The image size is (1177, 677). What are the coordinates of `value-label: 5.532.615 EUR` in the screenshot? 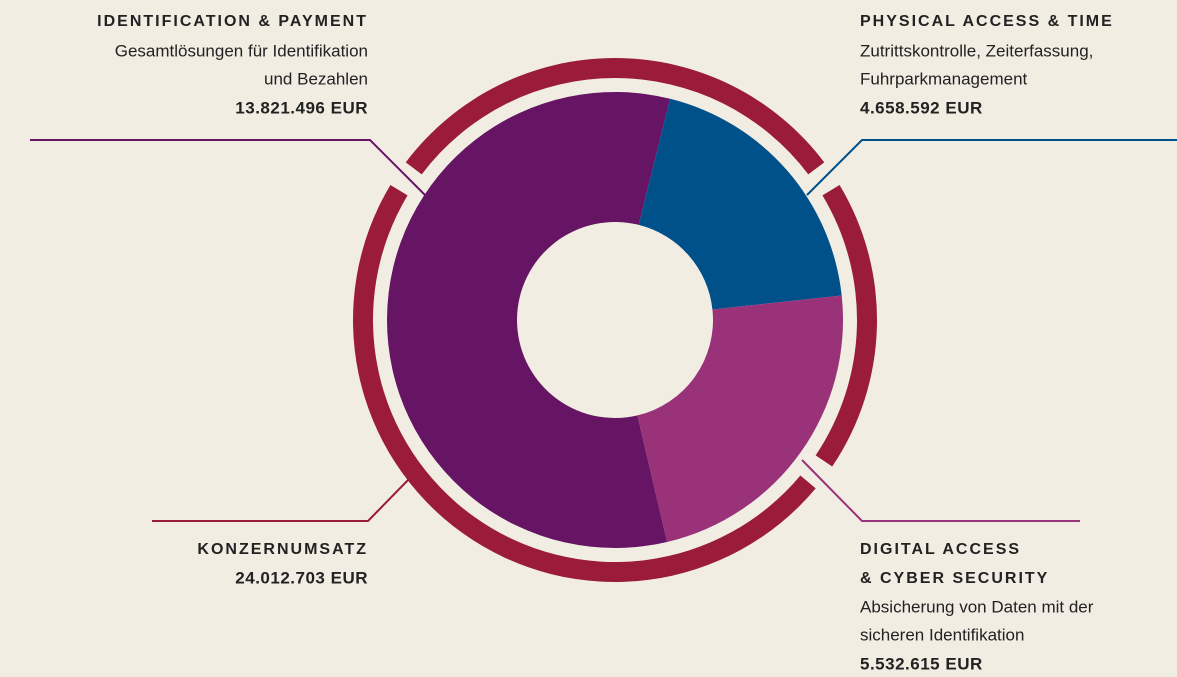 It's located at (921, 663).